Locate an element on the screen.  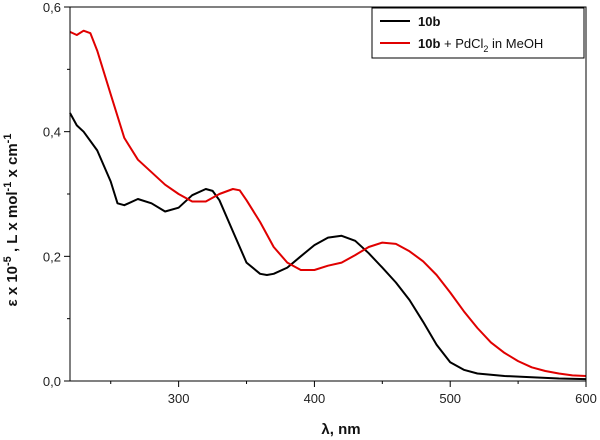
x-axis-title: λ, nm is located at coordinates (340, 429).